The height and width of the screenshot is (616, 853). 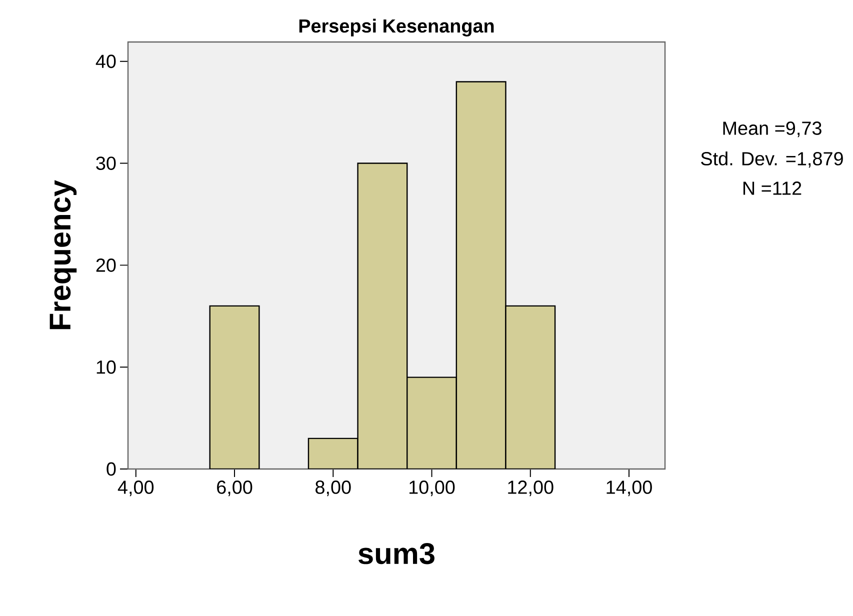 What do you see at coordinates (396, 27) in the screenshot?
I see `chart-title: Persepsi Kesenangan` at bounding box center [396, 27].